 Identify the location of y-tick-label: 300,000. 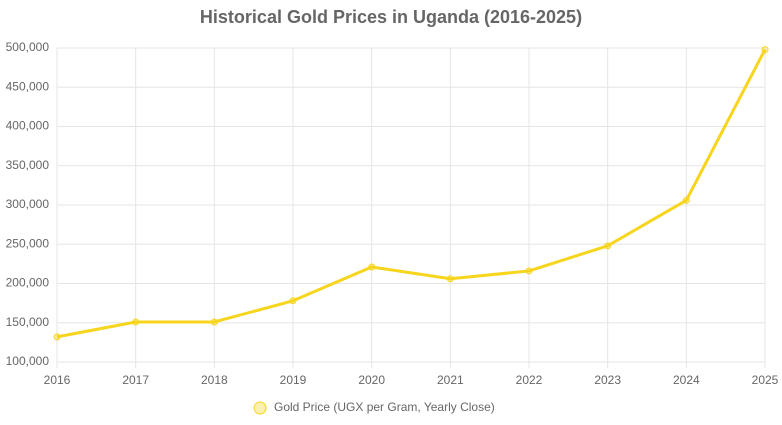
(28, 204).